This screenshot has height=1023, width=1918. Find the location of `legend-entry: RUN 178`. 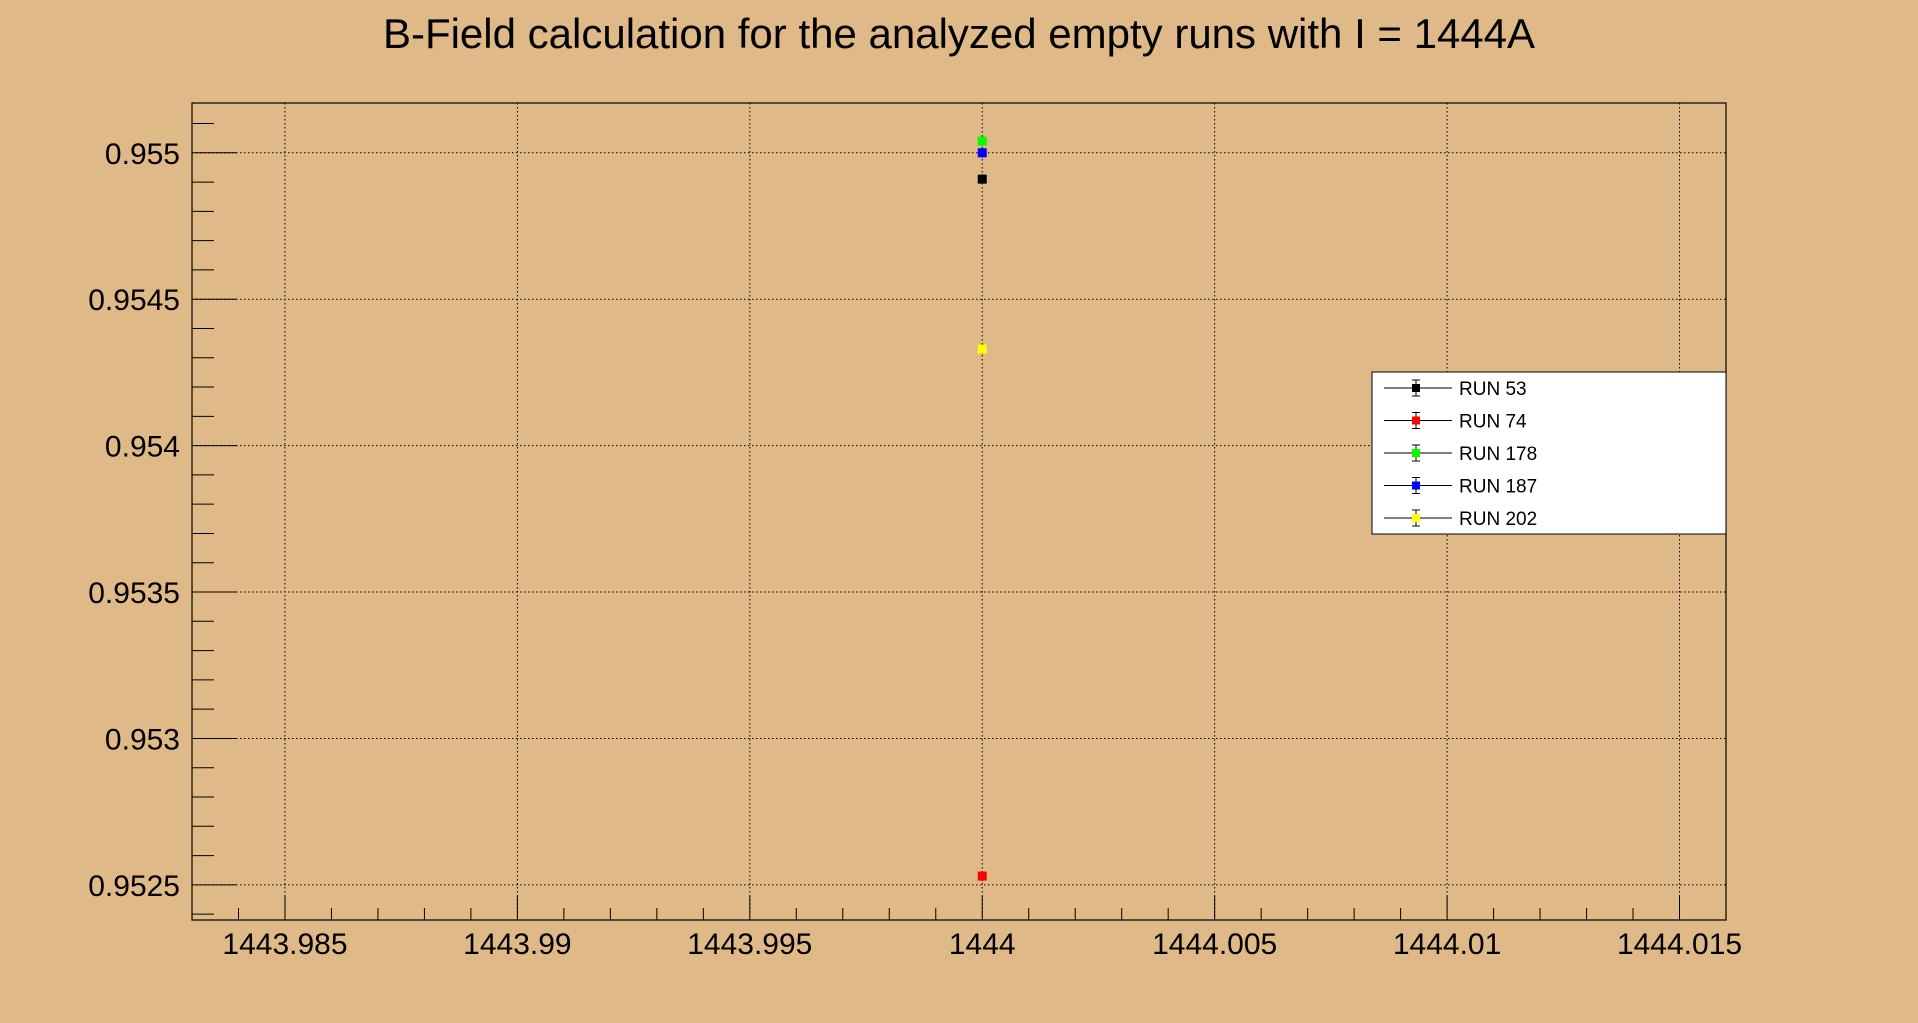

legend-entry: RUN 178 is located at coordinates (1460, 454).